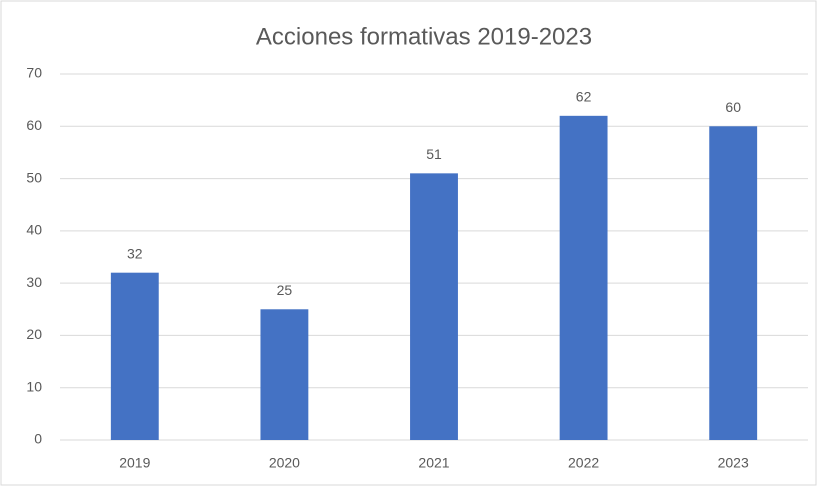 The width and height of the screenshot is (822, 496). Describe the element at coordinates (34, 334) in the screenshot. I see `y-tick-label: 20` at that location.